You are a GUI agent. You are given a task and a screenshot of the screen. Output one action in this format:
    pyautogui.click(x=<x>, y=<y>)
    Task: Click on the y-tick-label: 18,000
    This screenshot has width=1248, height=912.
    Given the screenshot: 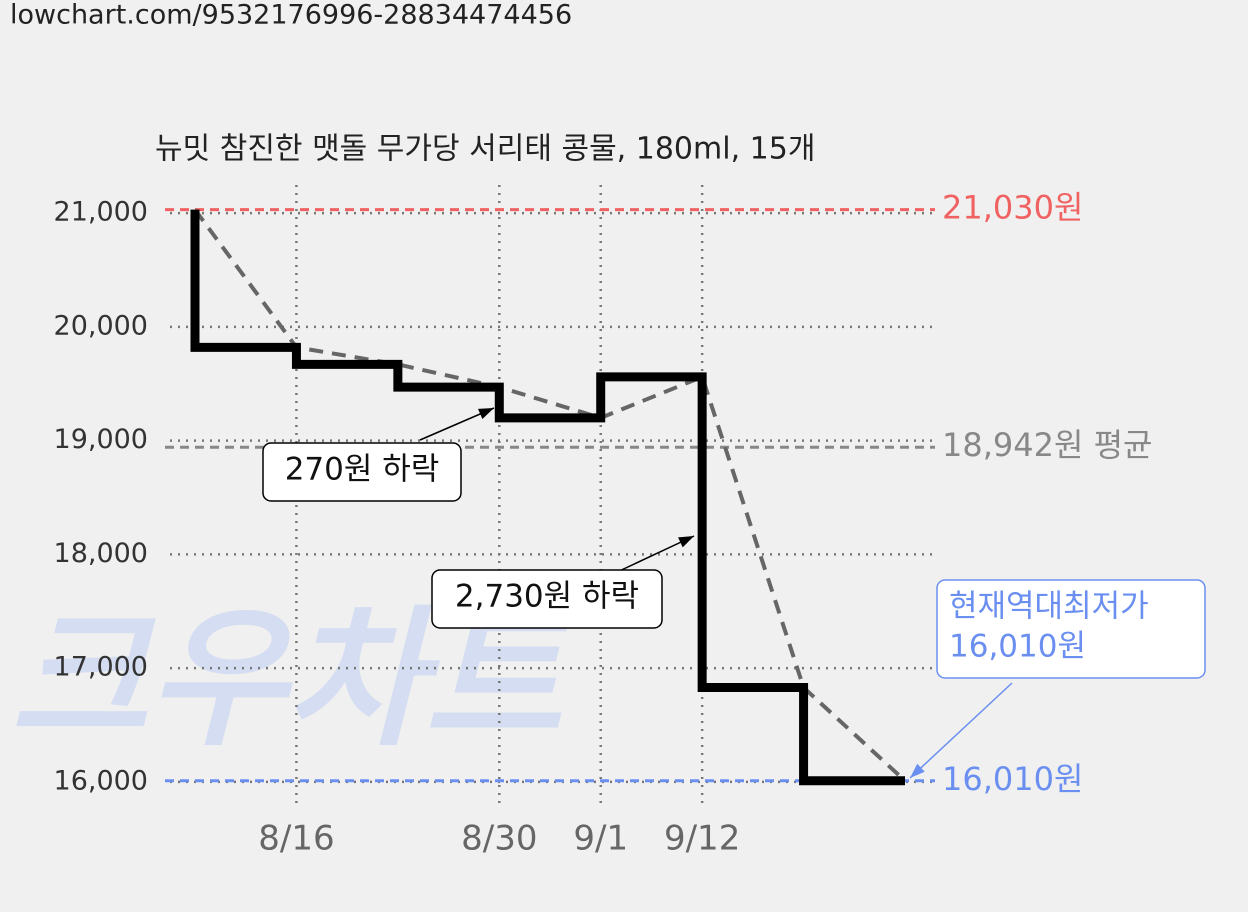 What is the action you would take?
    pyautogui.click(x=101, y=553)
    